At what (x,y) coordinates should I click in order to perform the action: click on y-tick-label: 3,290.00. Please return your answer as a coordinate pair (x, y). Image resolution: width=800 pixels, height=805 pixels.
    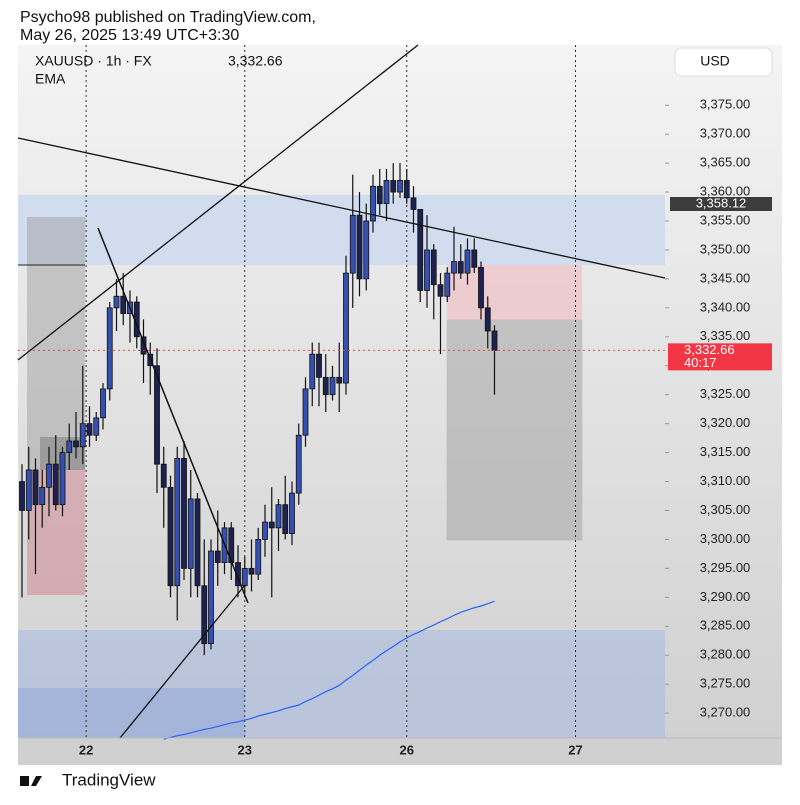
    Looking at the image, I should click on (725, 596).